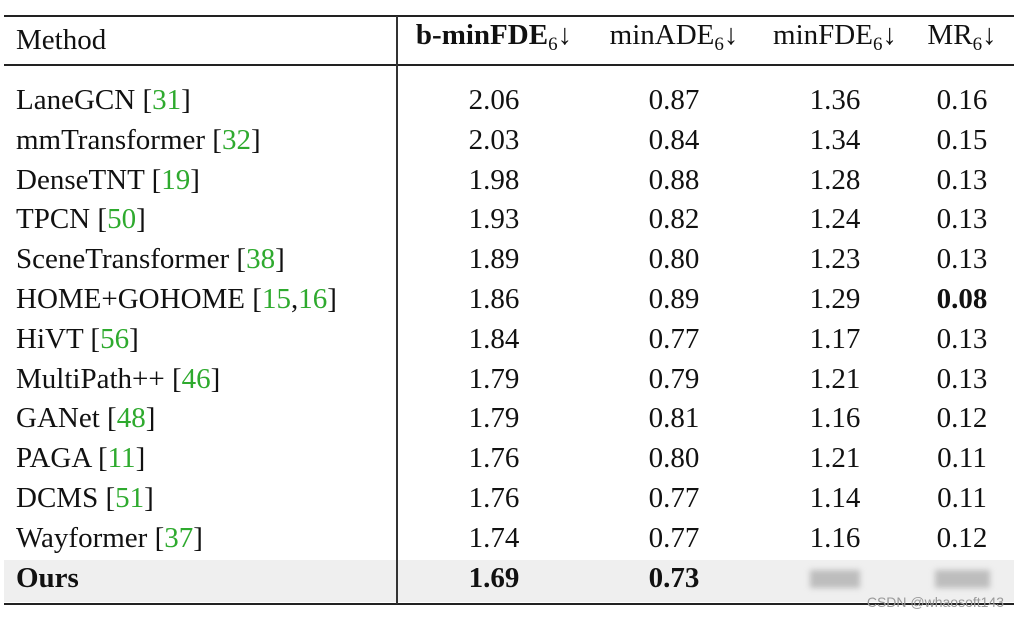 This screenshot has height=619, width=1018. Describe the element at coordinates (76, 100) in the screenshot. I see `method-name: LaneGCN` at that location.